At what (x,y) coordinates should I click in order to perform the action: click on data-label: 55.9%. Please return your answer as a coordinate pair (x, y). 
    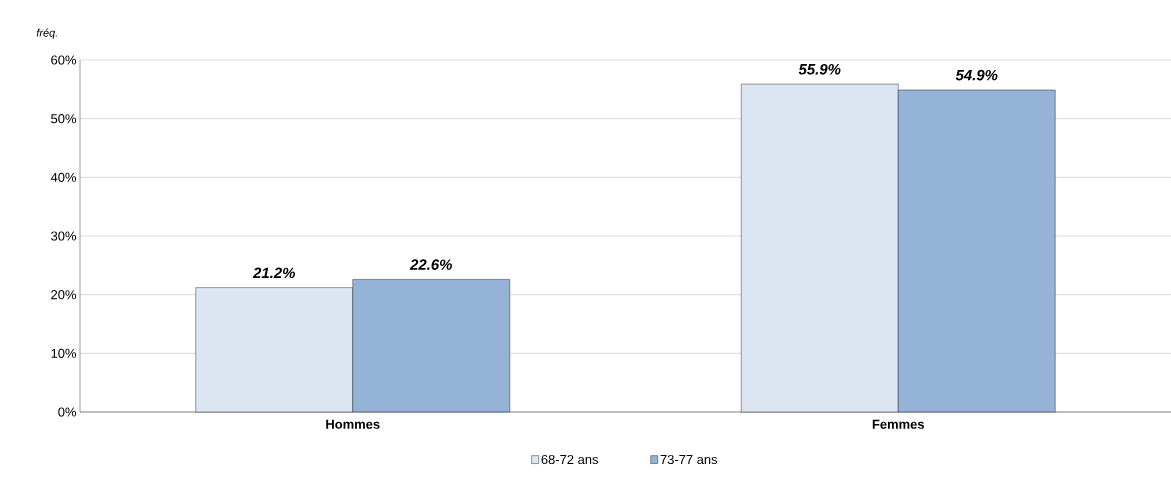
    Looking at the image, I should click on (819, 69).